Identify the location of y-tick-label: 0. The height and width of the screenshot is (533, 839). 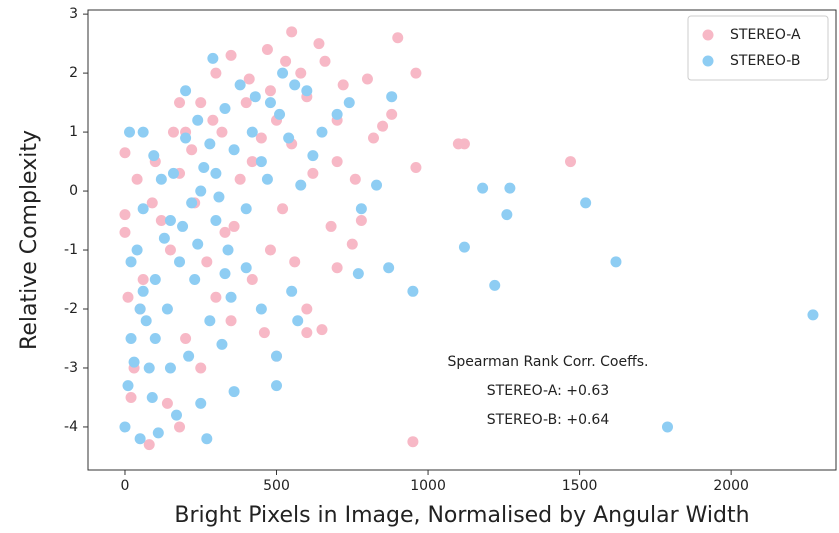
(73, 191).